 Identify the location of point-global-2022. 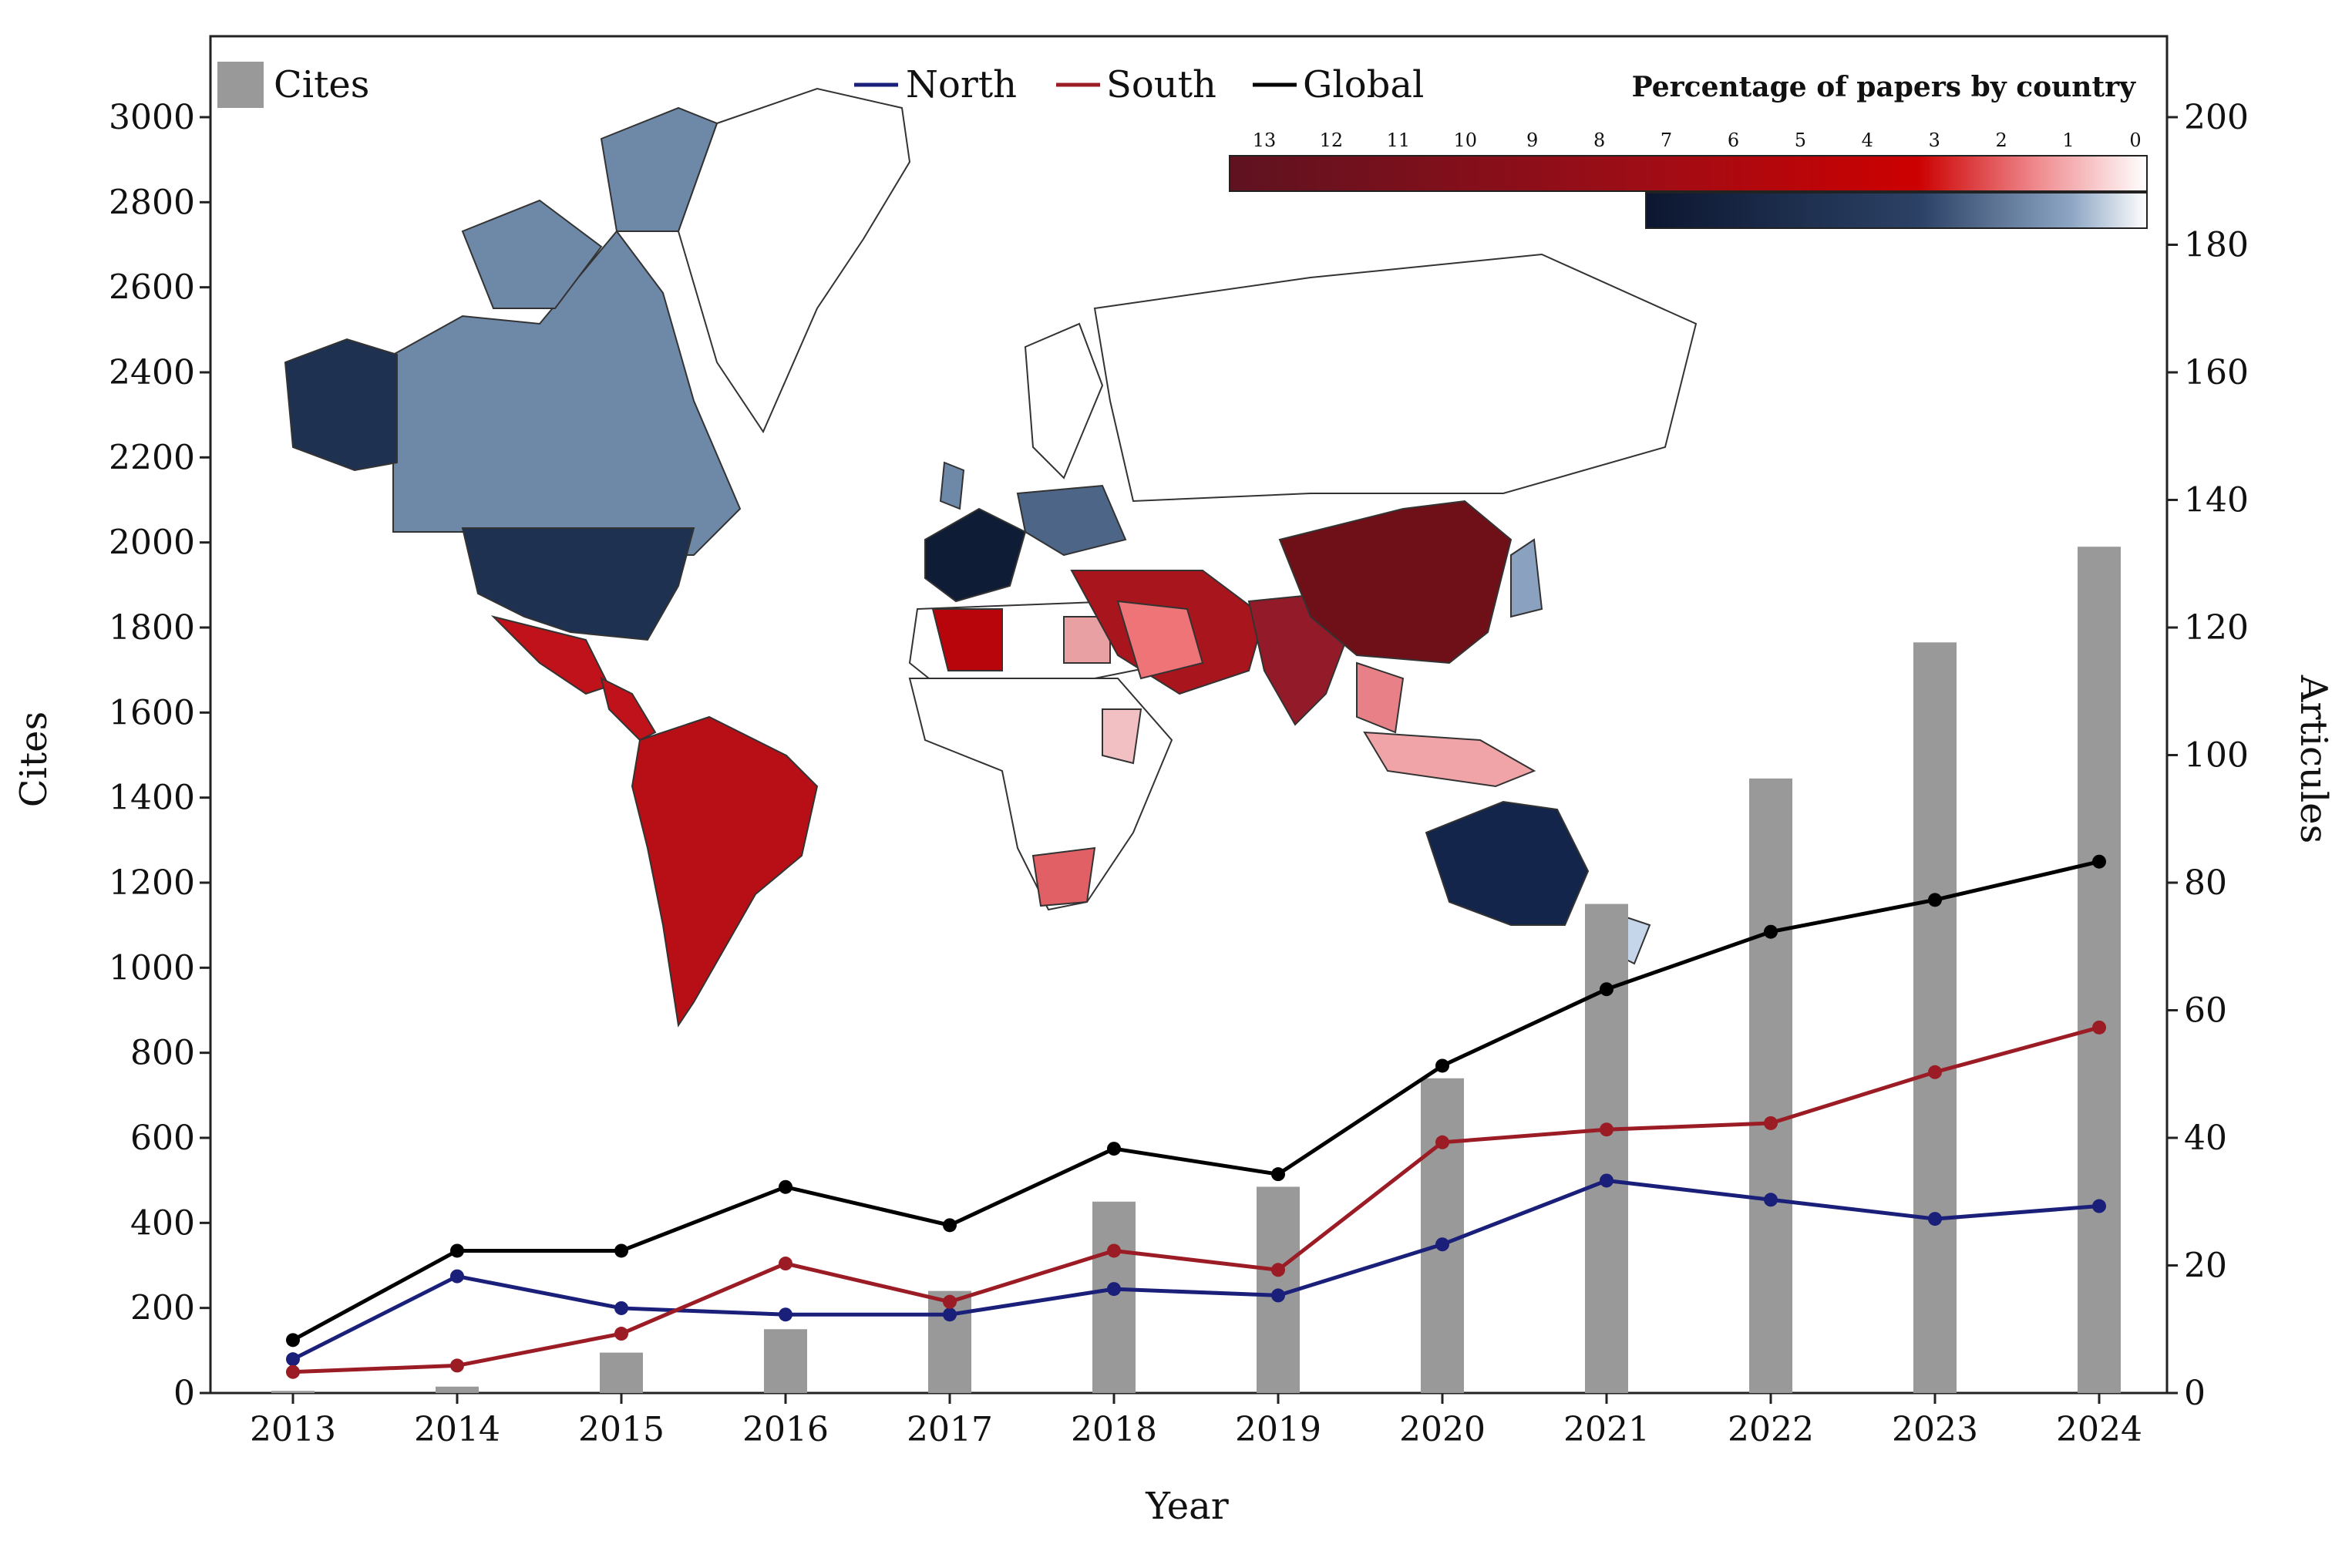
(1771, 931).